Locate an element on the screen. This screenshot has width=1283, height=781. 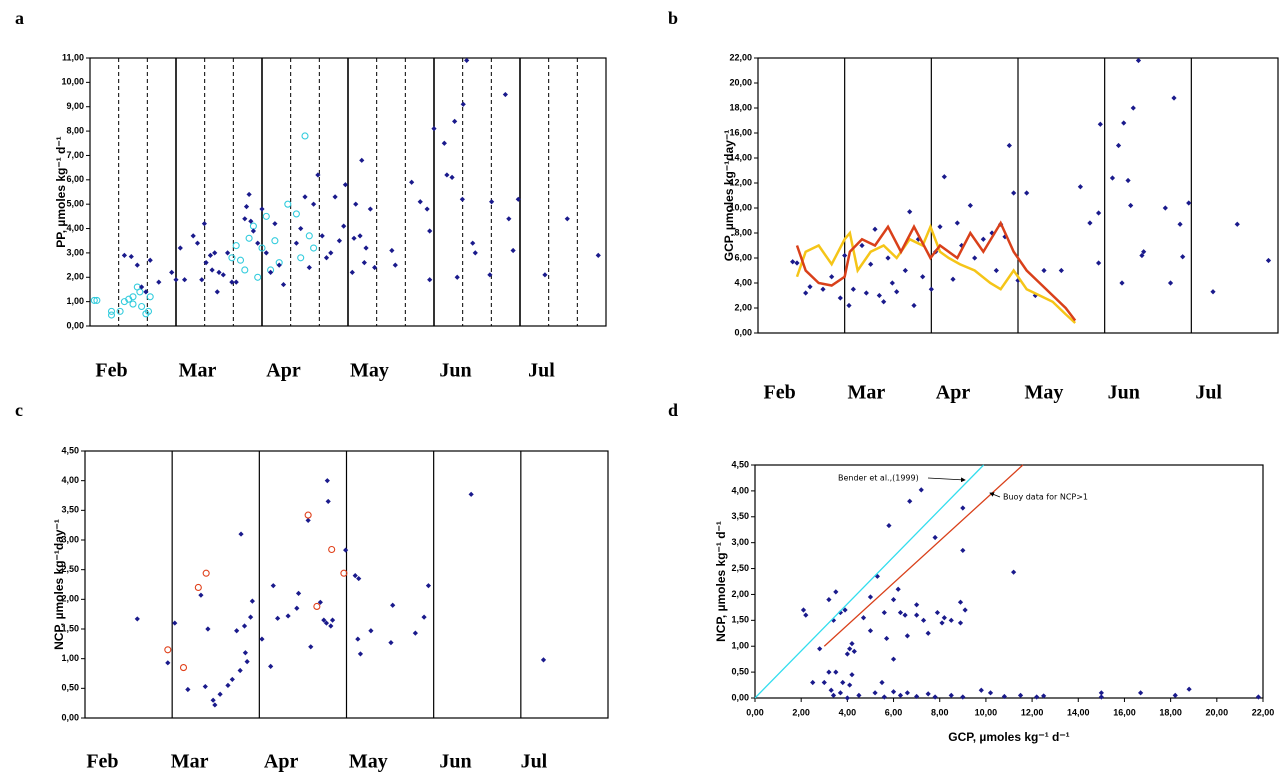
x-tick-label: Mar is located at coordinates (198, 371).